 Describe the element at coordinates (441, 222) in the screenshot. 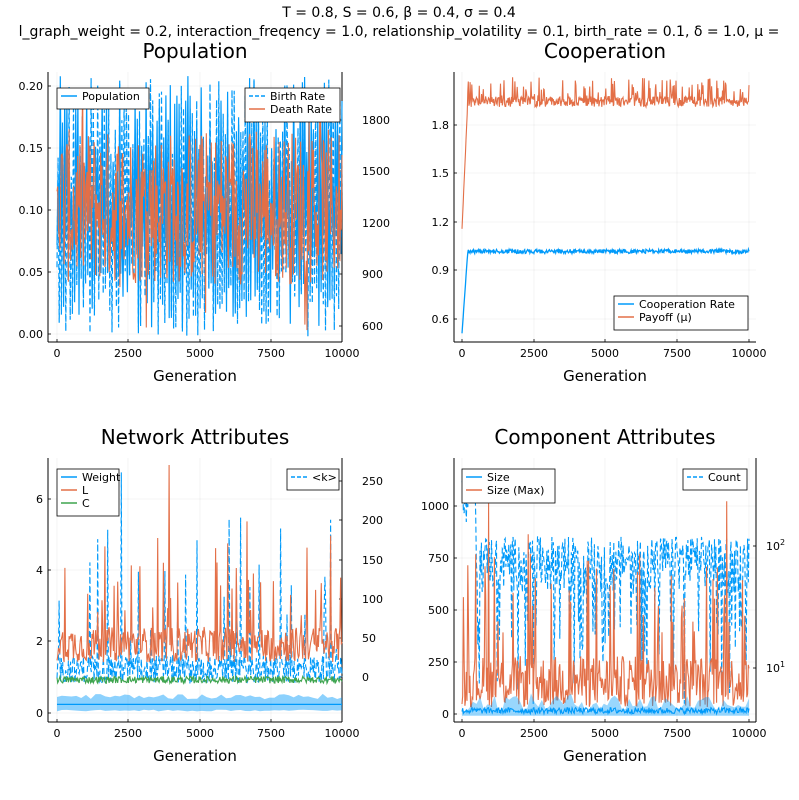

I see `y-tick-label: 1.2` at that location.